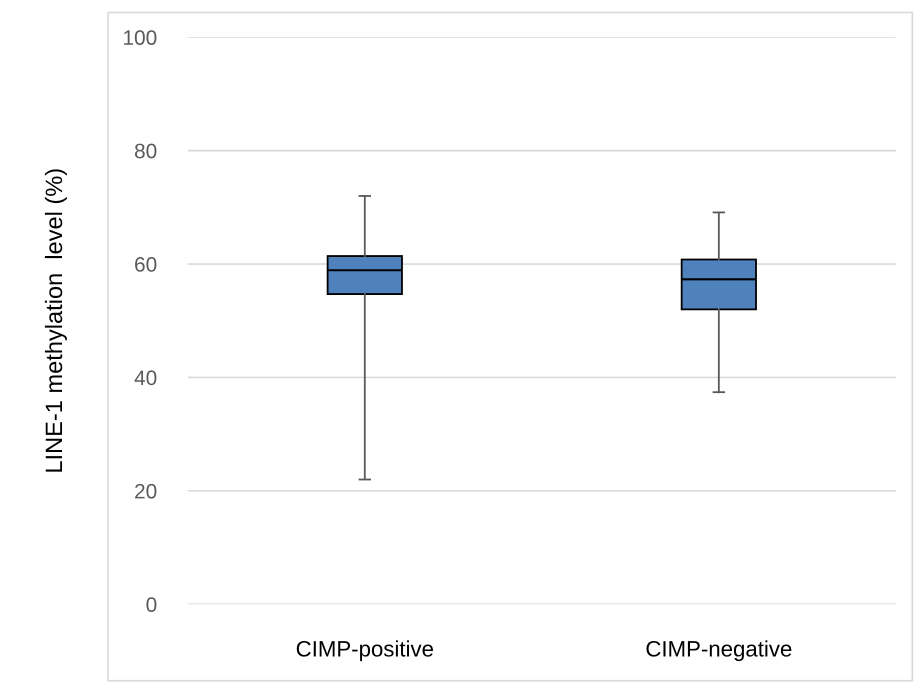 This screenshot has height=689, width=916. Describe the element at coordinates (719, 651) in the screenshot. I see `x-tick-label: CIMP-negative` at that location.